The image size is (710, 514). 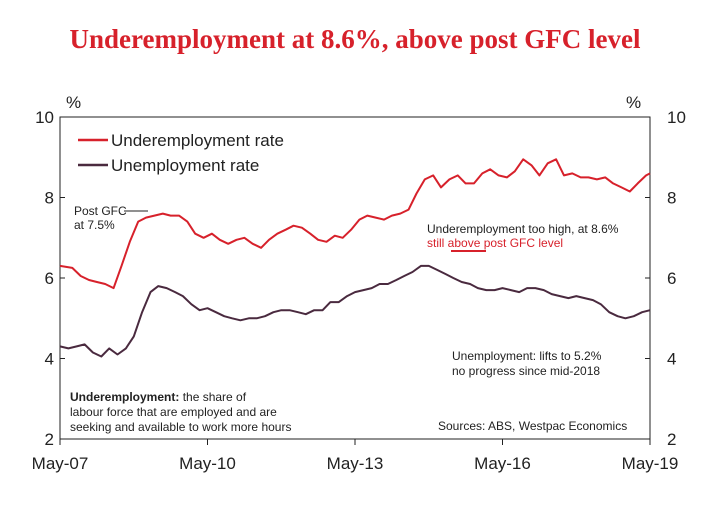 What do you see at coordinates (526, 371) in the screenshot?
I see `annotation-unemployment-line2: no progress since mid-2018` at bounding box center [526, 371].